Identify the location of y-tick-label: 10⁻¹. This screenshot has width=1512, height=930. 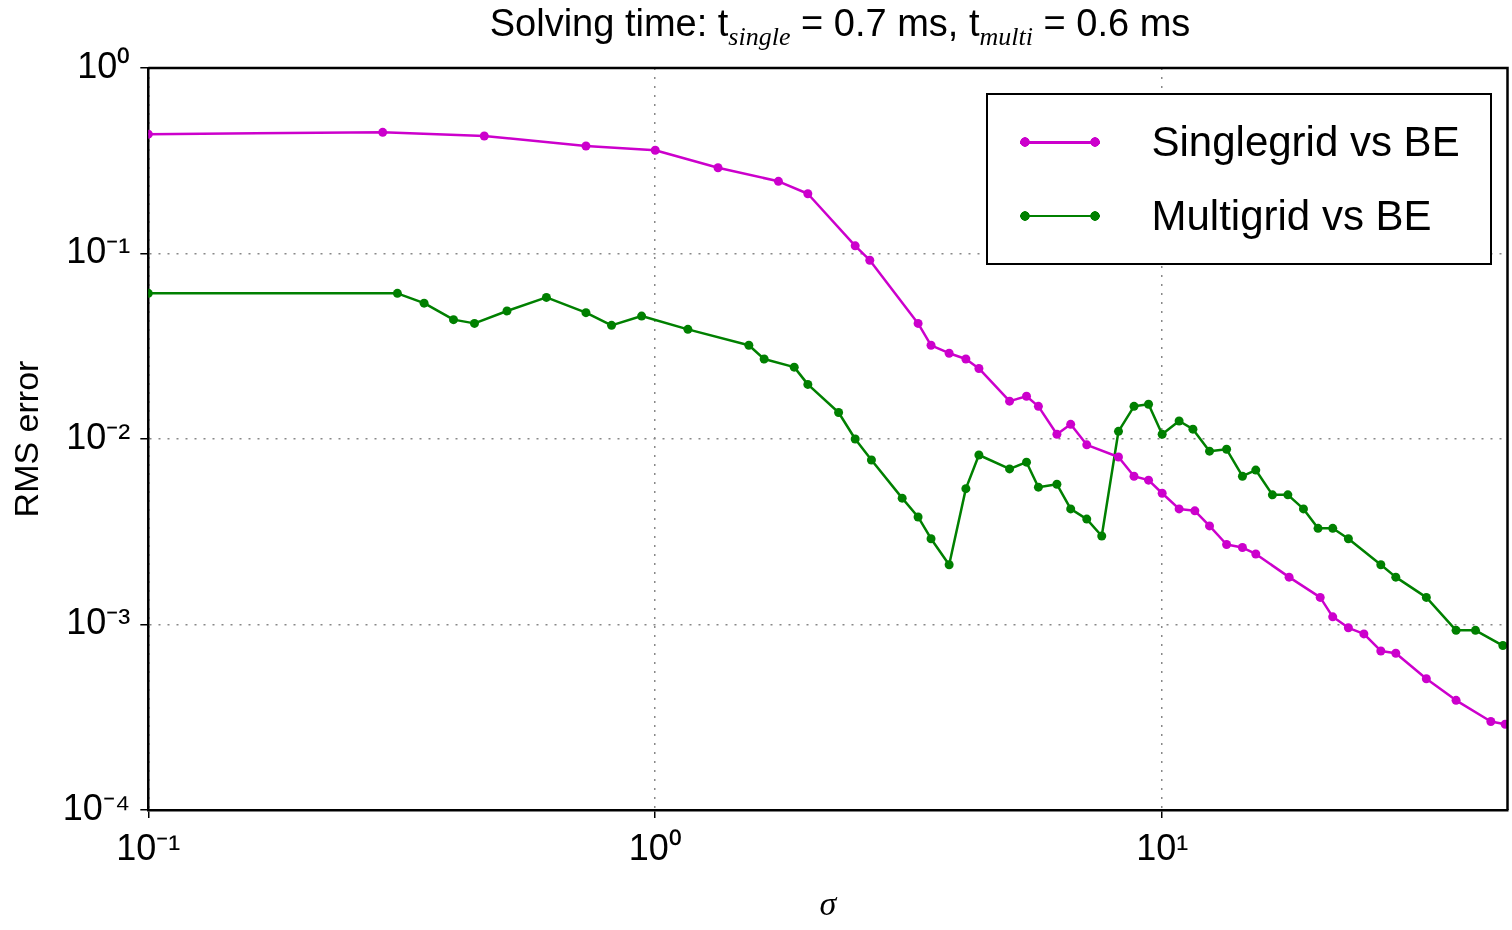
(98, 251).